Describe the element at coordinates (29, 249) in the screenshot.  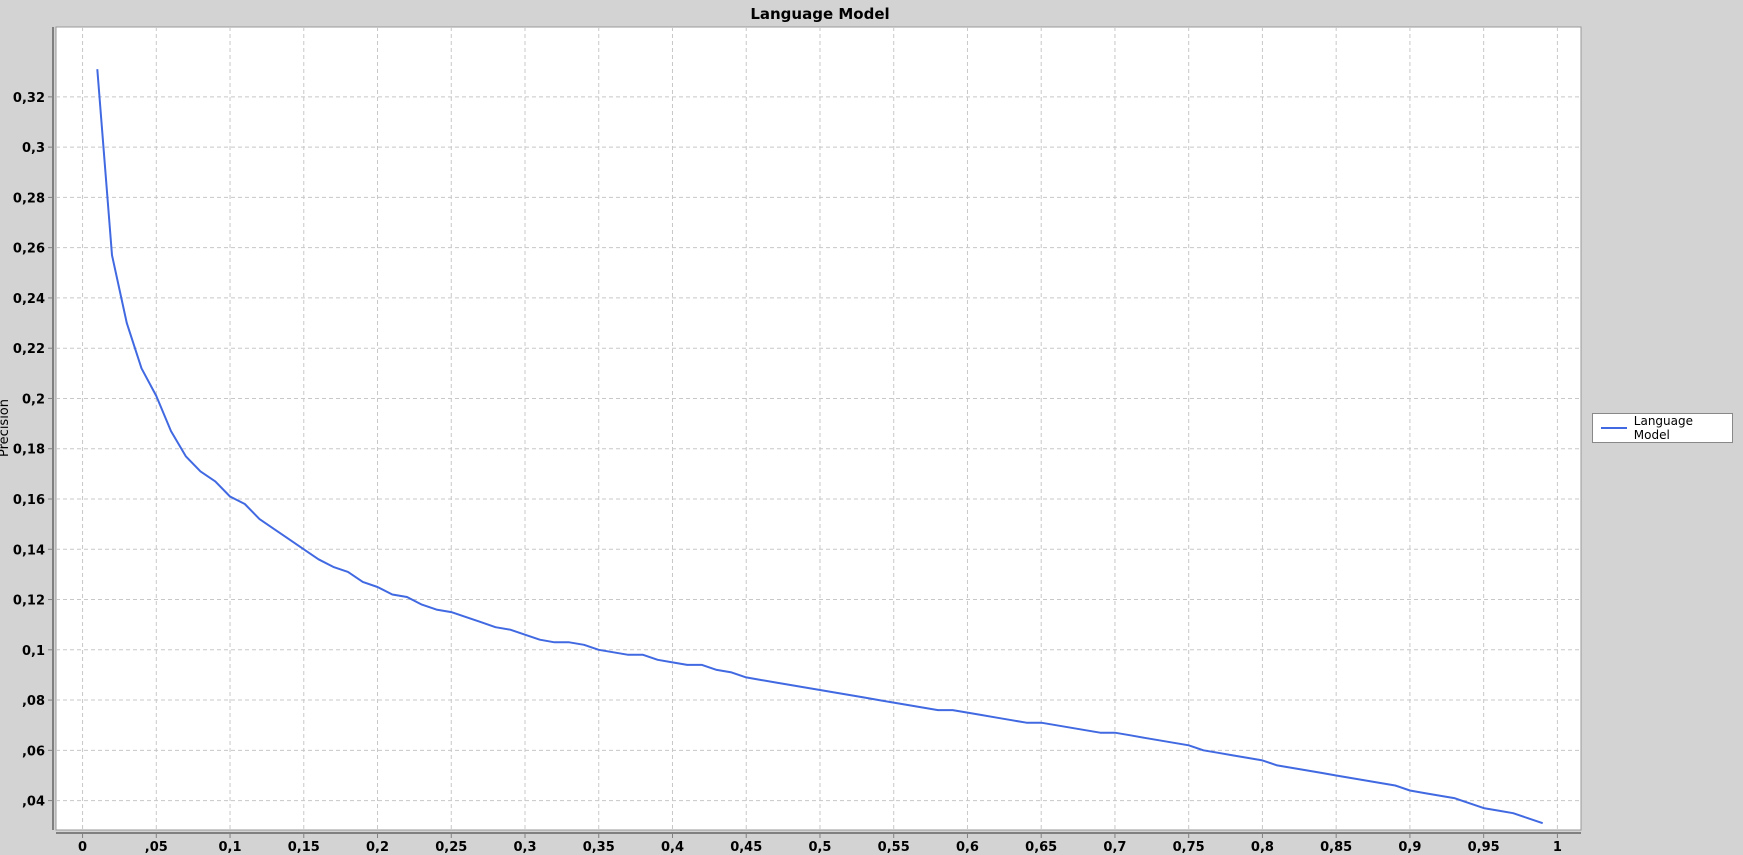
I see `y-tick-label: 0,26` at that location.